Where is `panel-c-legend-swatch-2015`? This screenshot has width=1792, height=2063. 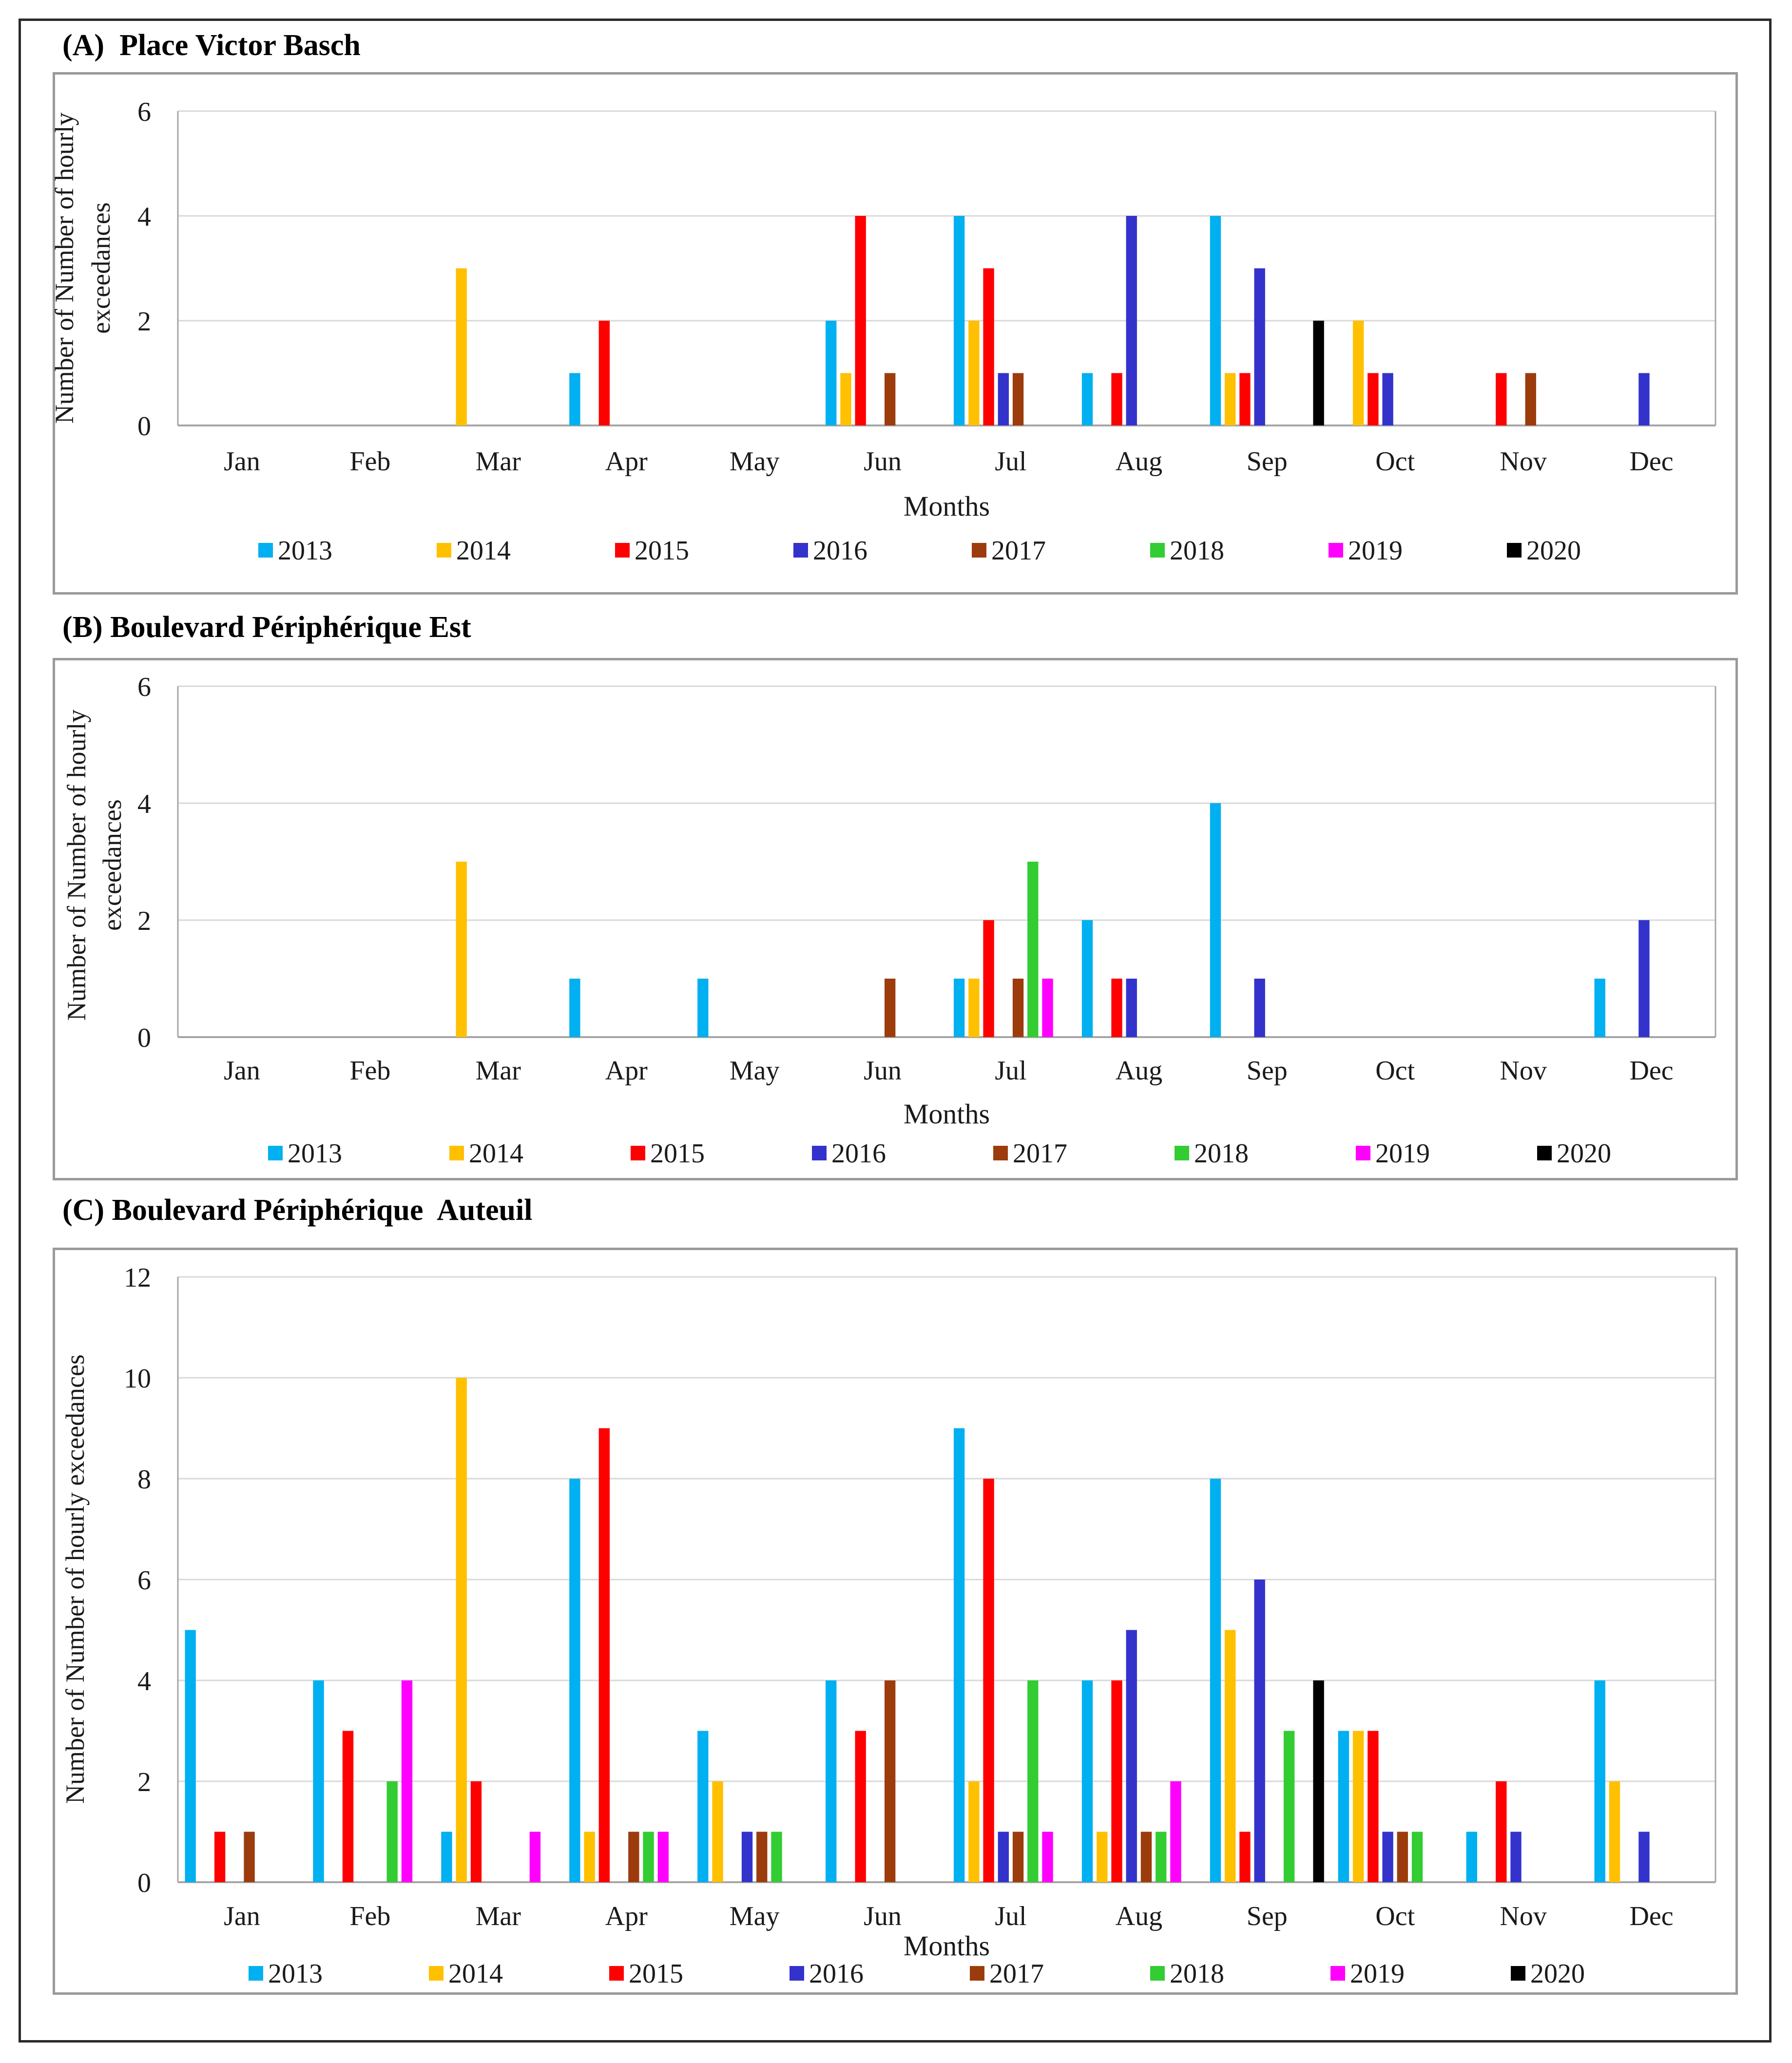 panel-c-legend-swatch-2015 is located at coordinates (617, 1973).